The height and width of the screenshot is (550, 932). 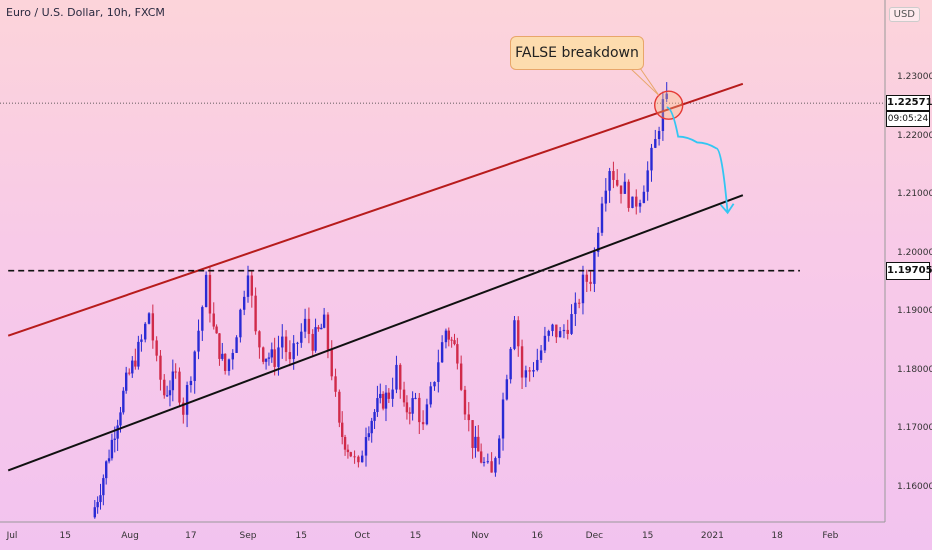 I want to click on time-tick-label: Oct, so click(x=362, y=536).